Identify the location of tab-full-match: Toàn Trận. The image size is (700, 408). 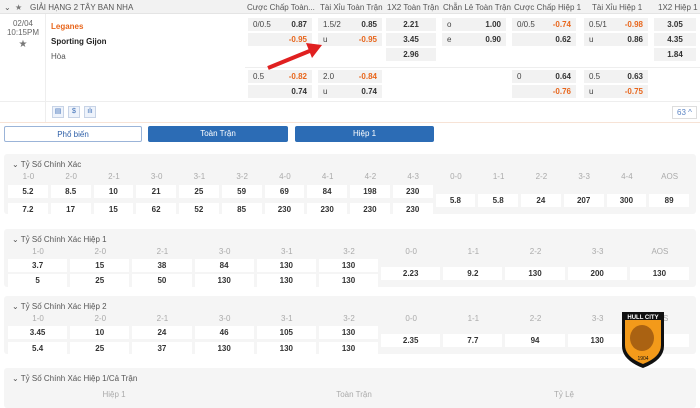
(218, 134).